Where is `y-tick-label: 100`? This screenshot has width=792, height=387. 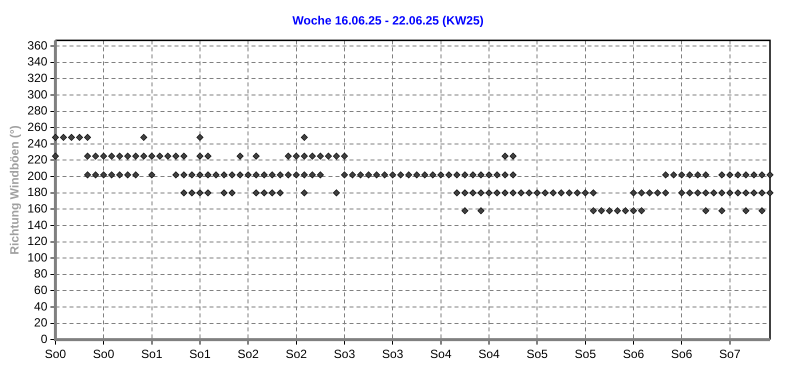
y-tick-label: 100 is located at coordinates (37, 257).